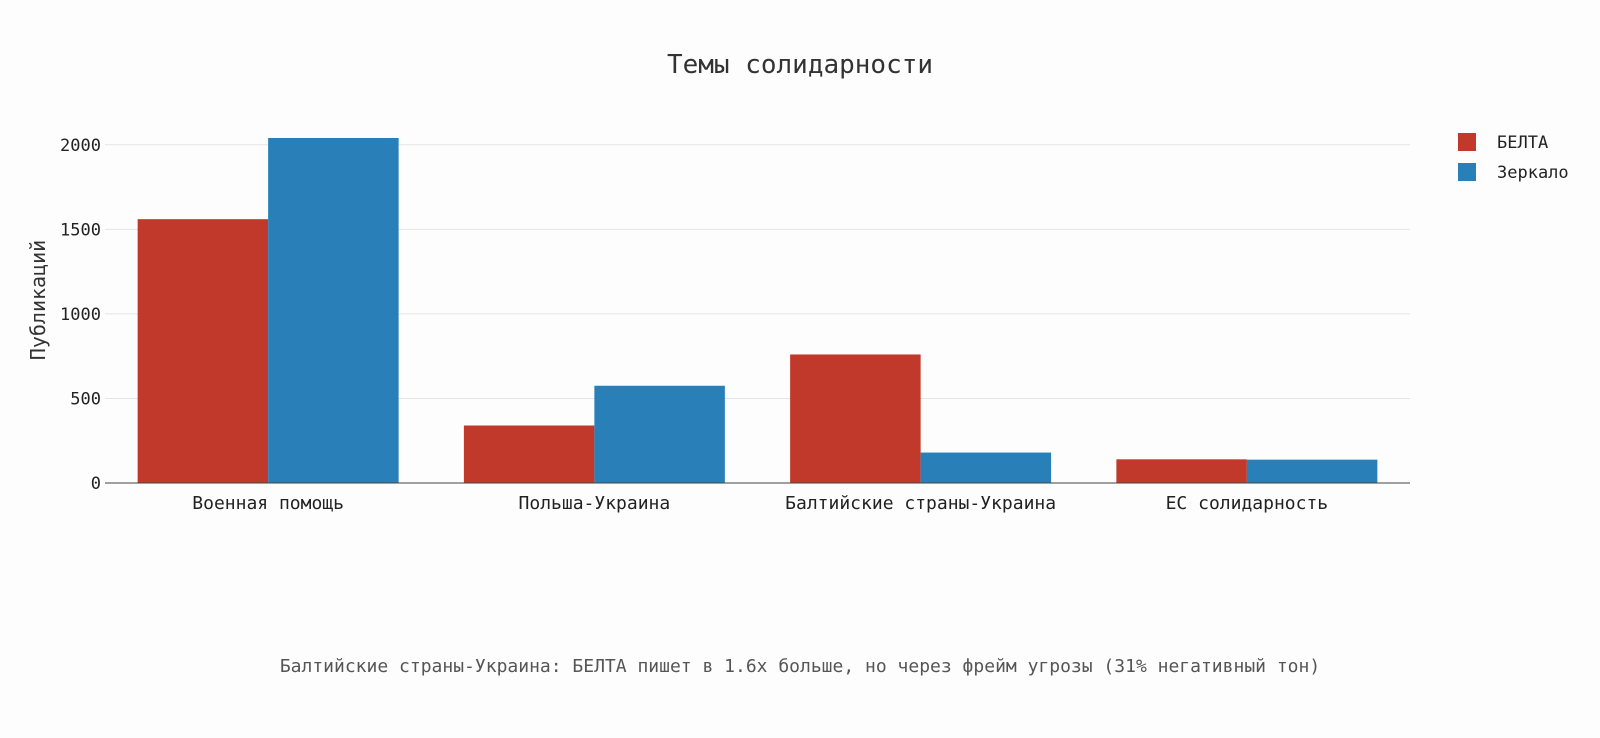  Describe the element at coordinates (1533, 173) in the screenshot. I see `legend-label: Зеркало` at that location.